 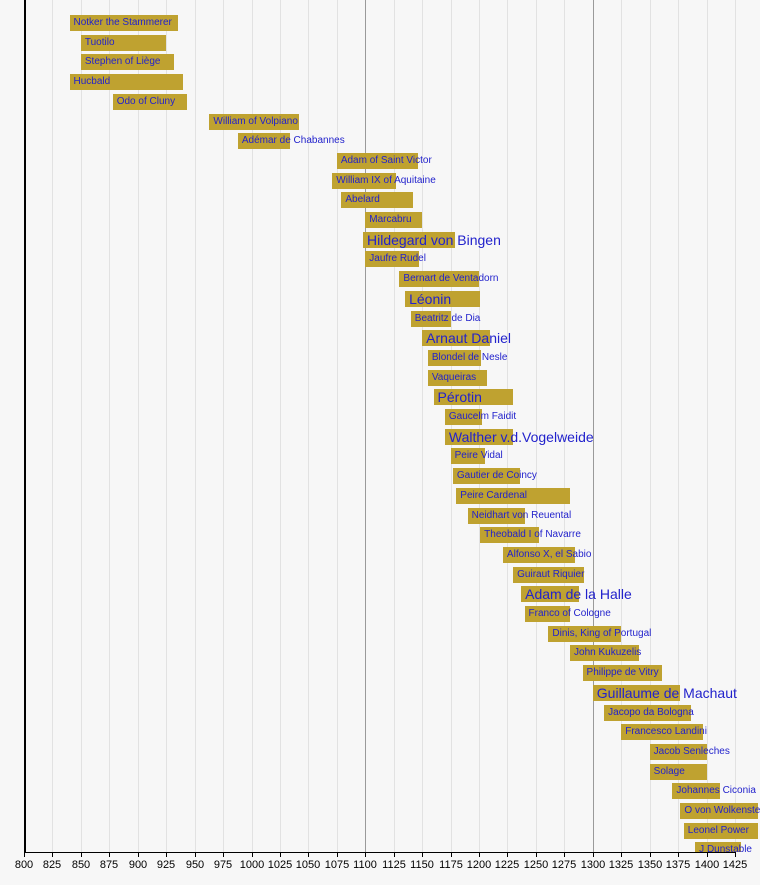 I want to click on timeline-bar-row: Guillaume de Machaut, so click(x=664, y=692).